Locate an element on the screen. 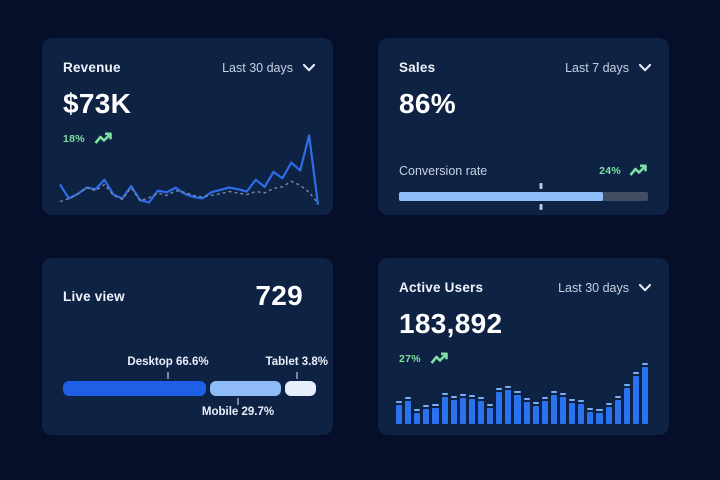 The height and width of the screenshot is (480, 720). active-users-range-label: Last 30 days is located at coordinates (593, 287).